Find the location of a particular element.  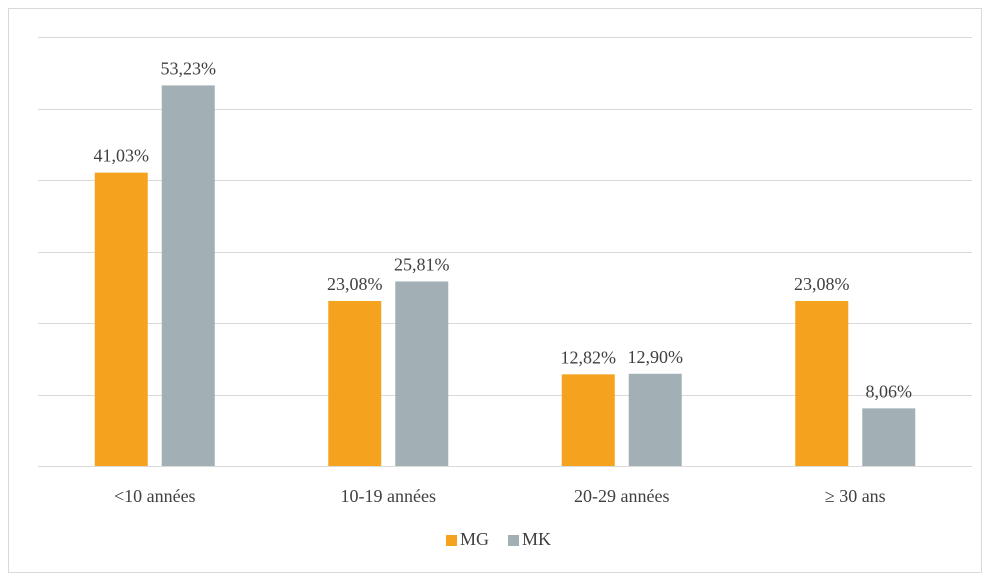

data-label-mk-1: 25,81% is located at coordinates (422, 264).